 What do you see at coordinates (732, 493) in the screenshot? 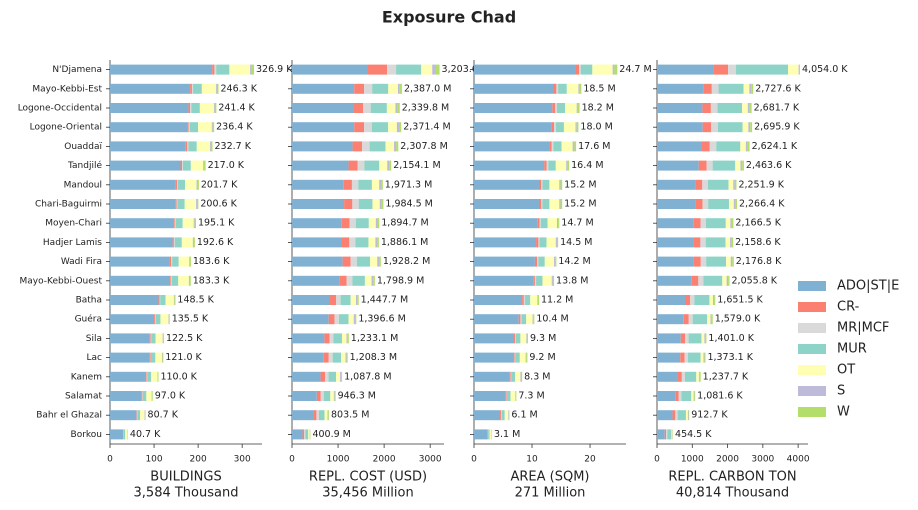
I see `x-axis-note: 40,814 Thousand` at bounding box center [732, 493].